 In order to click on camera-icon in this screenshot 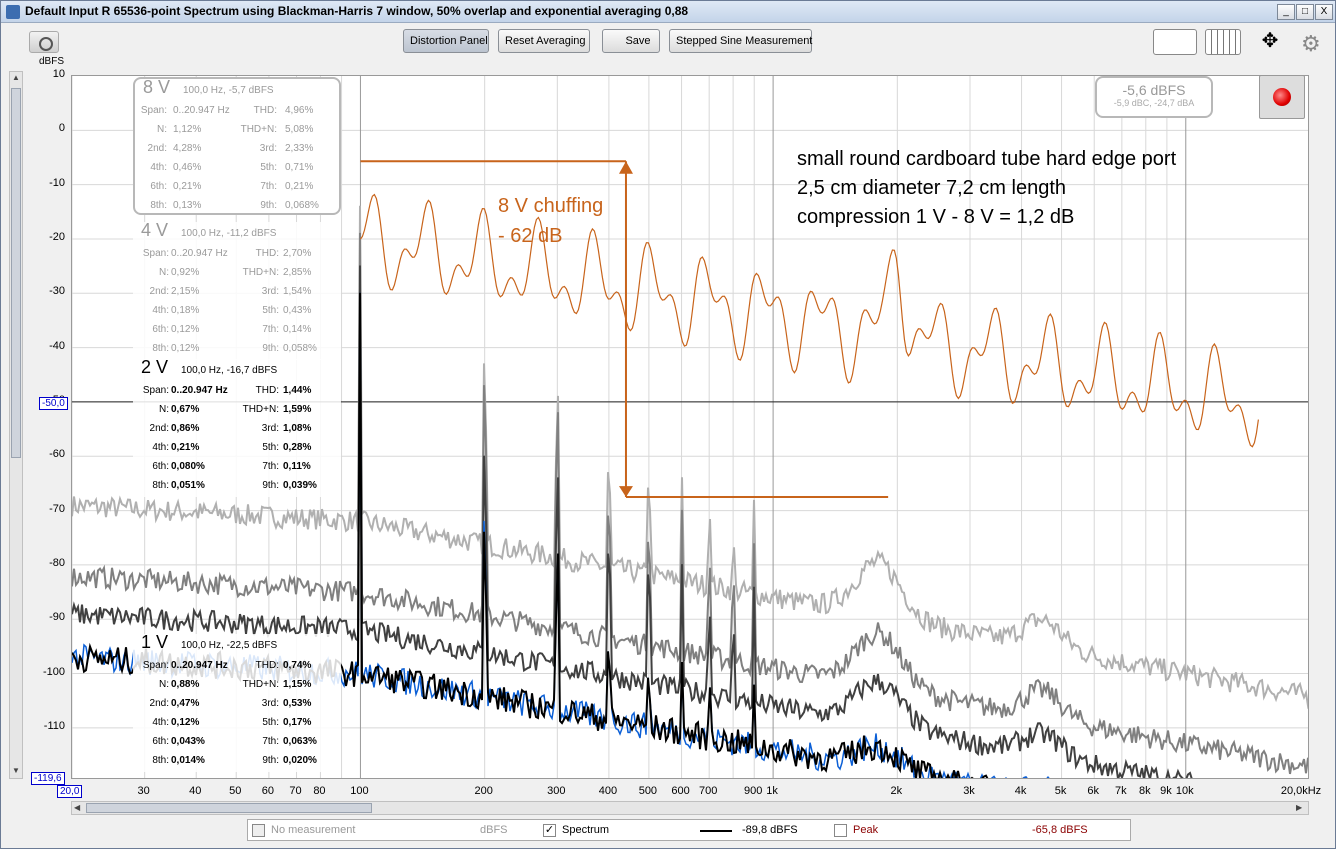, I will do `click(44, 42)`.